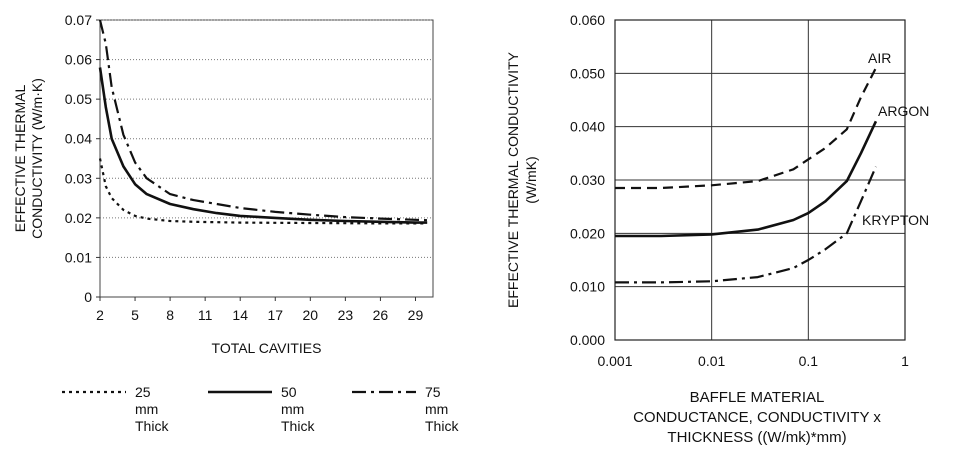 This screenshot has height=452, width=959. I want to click on x-axis-label: TOTAL CAVITIES, so click(267, 348).